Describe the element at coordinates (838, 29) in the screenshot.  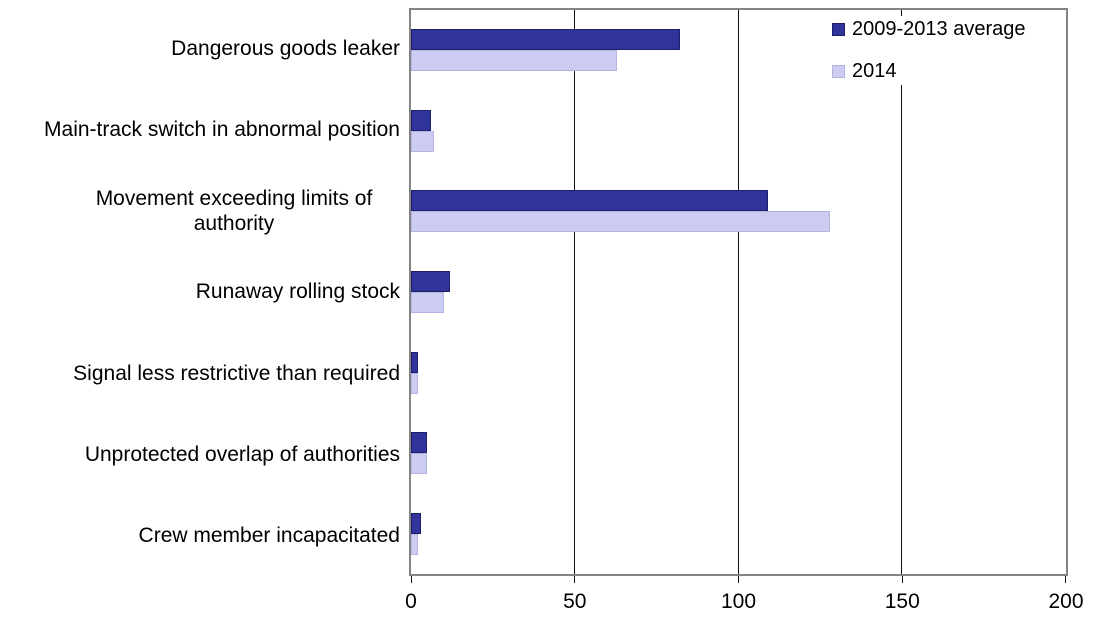
I see `legend-swatch-average` at that location.